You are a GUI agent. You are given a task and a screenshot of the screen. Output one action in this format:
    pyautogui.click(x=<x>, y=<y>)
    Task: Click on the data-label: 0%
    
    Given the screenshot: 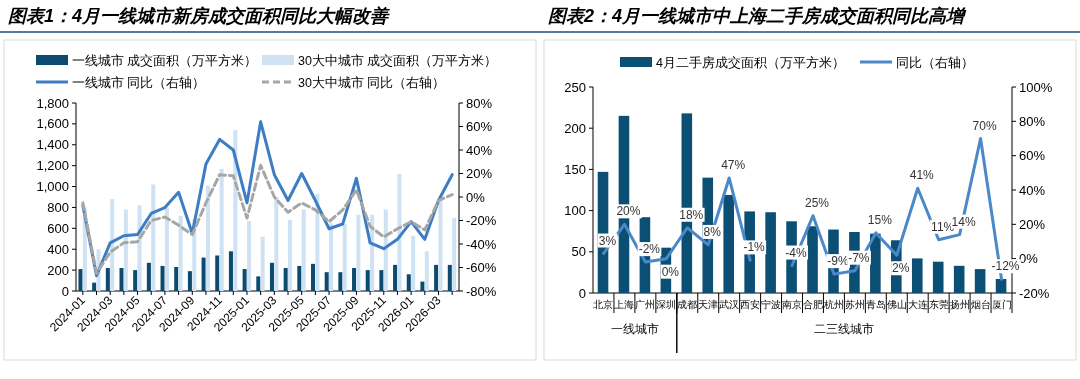 What is the action you would take?
    pyautogui.click(x=670, y=271)
    